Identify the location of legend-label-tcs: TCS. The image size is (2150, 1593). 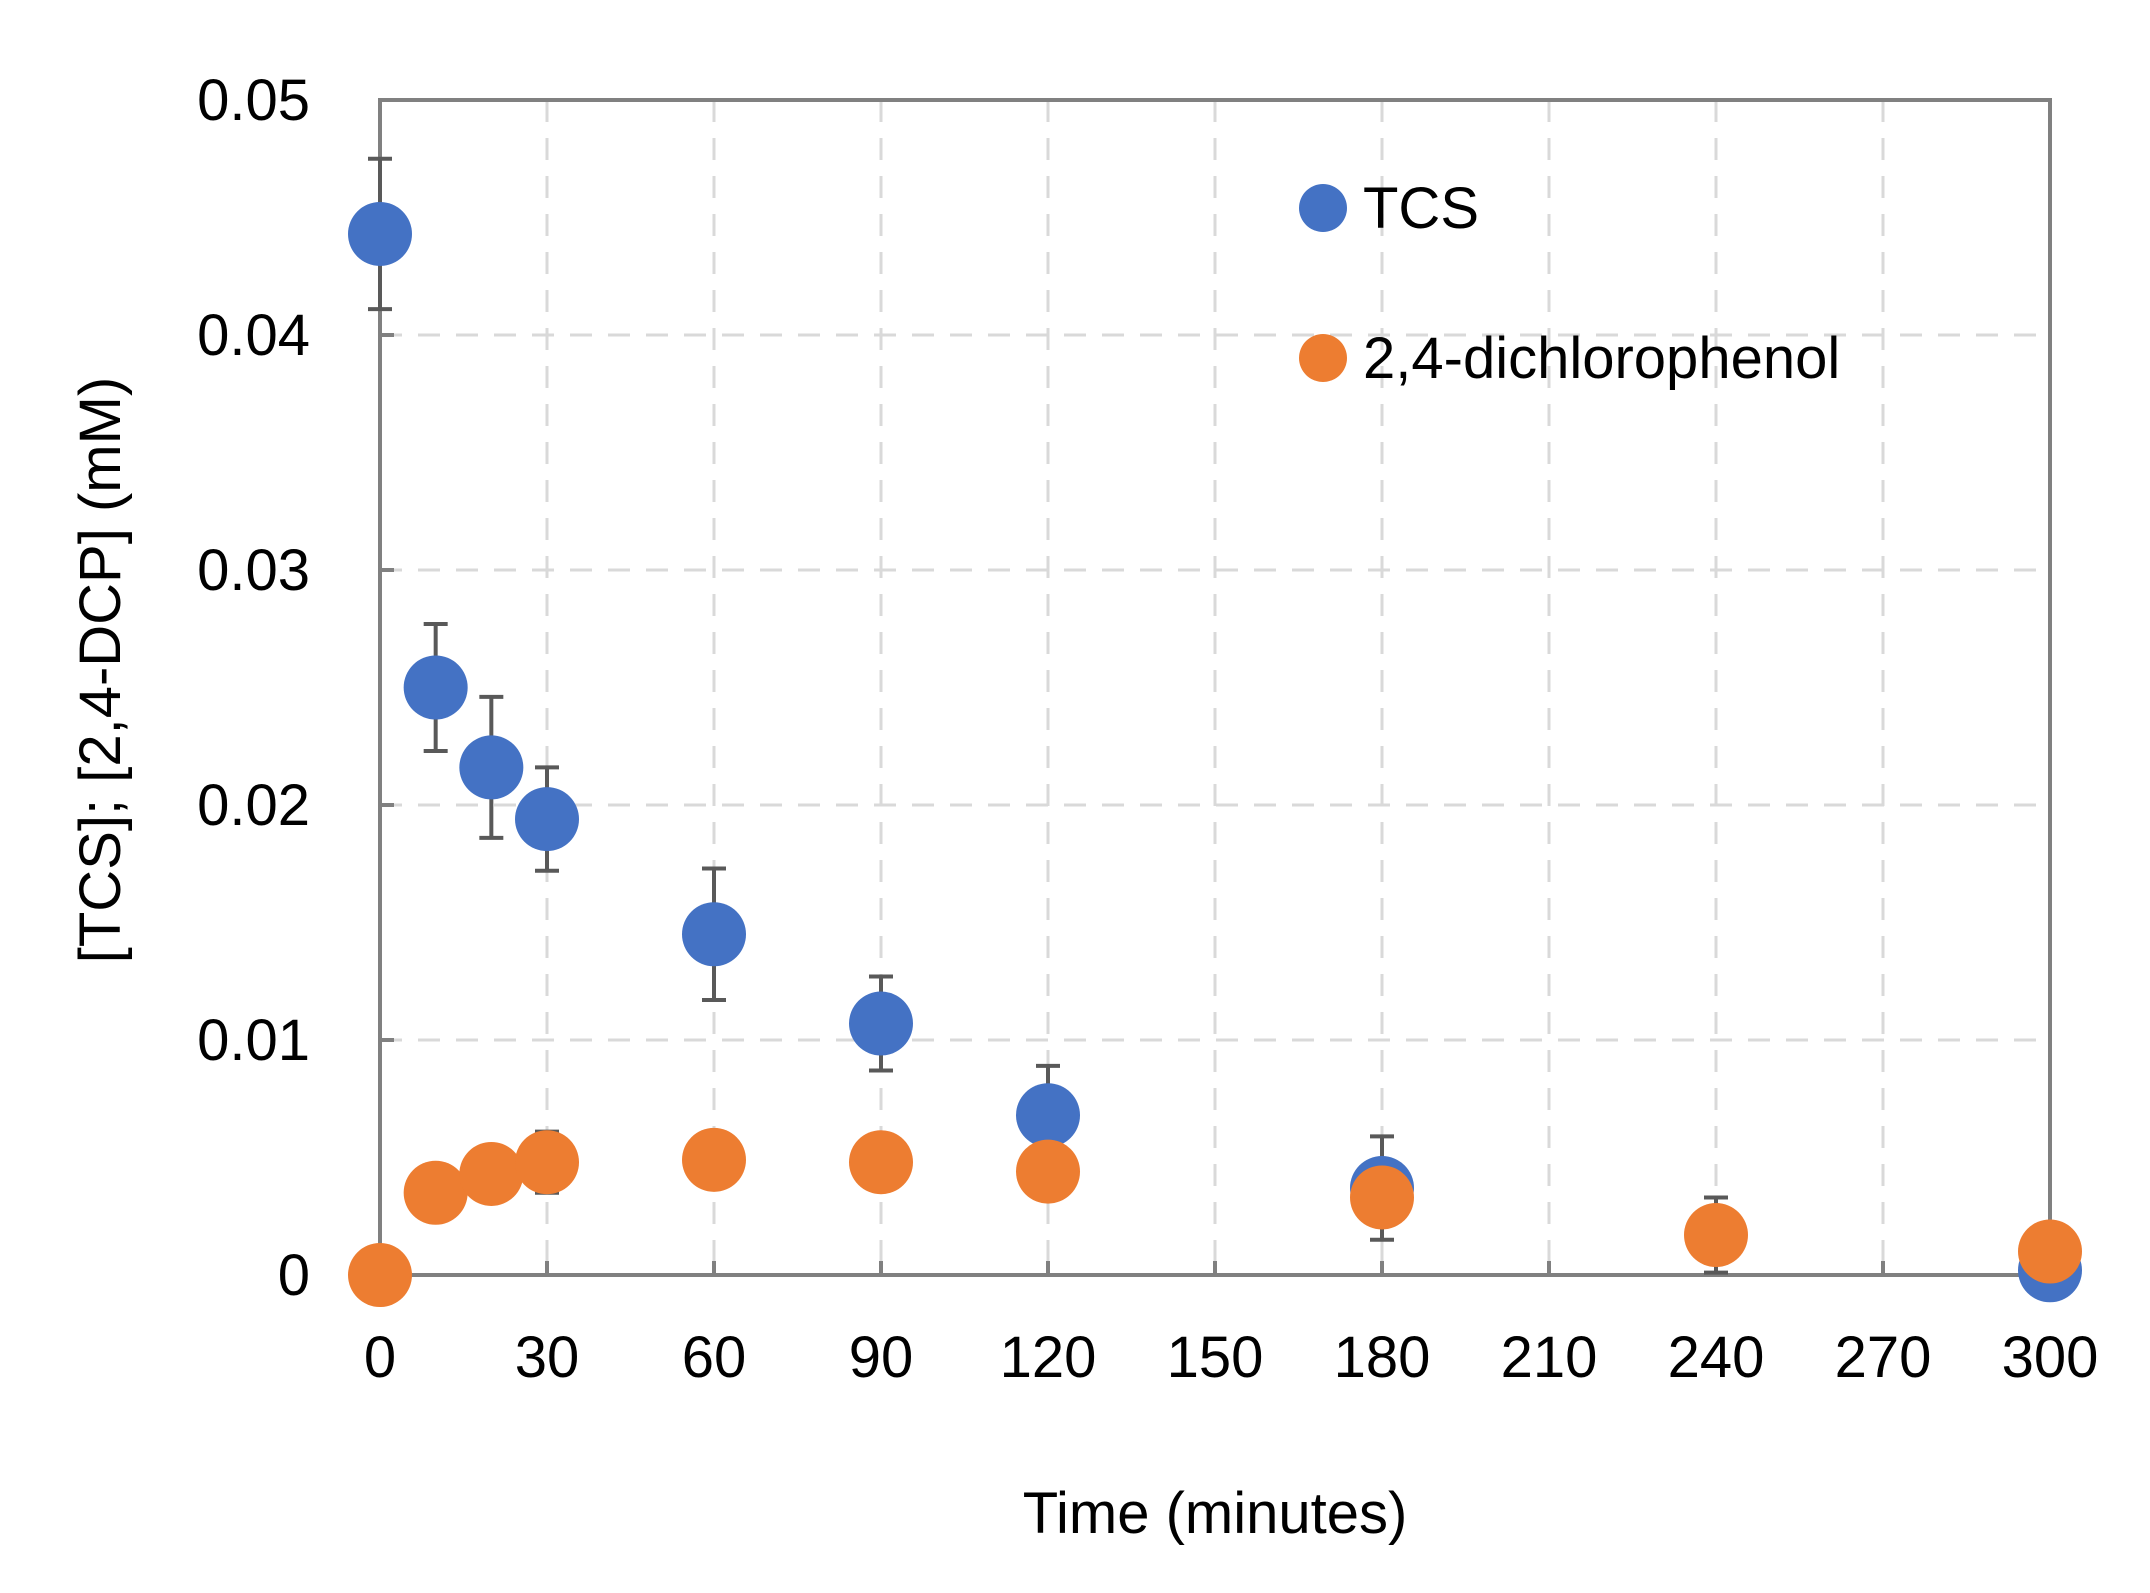
(1421, 208).